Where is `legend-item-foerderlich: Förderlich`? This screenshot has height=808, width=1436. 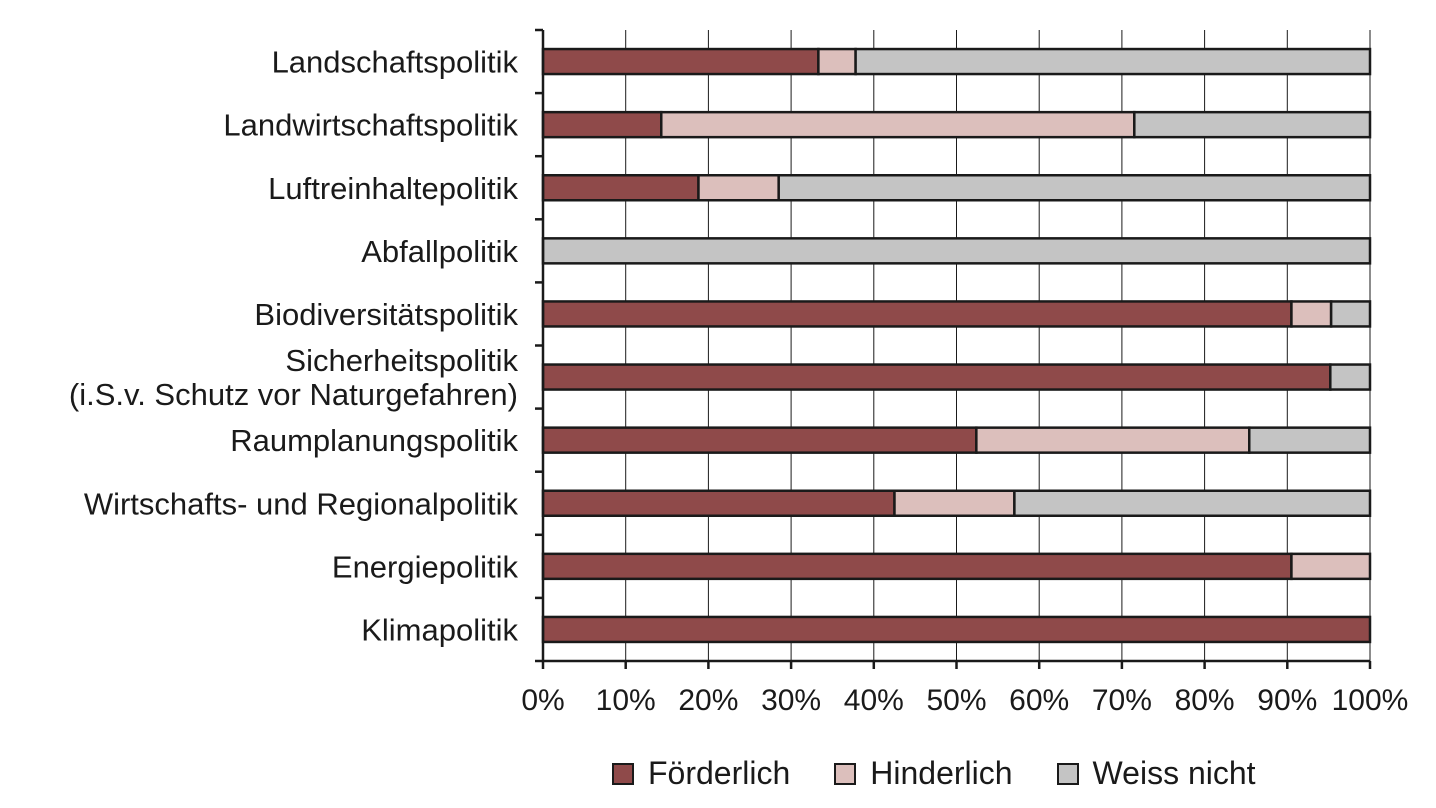 legend-item-foerderlich: Förderlich is located at coordinates (701, 773).